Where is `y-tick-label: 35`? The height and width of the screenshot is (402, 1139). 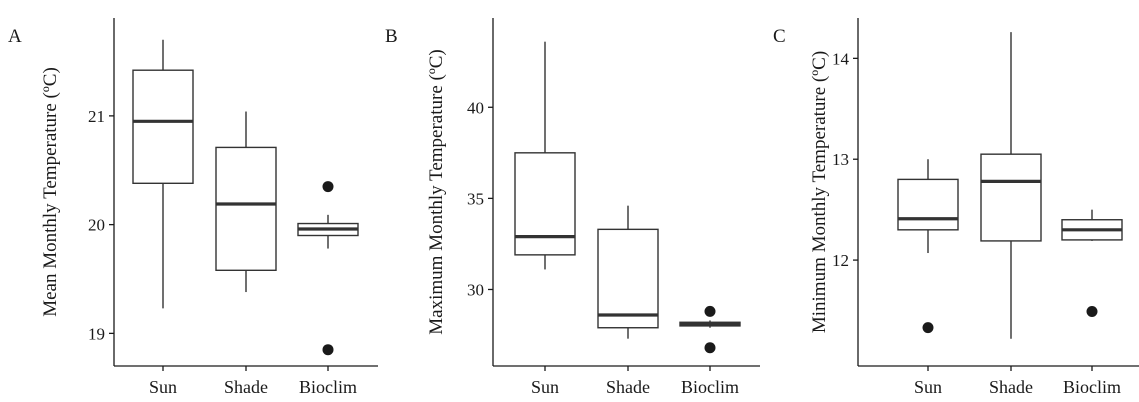 y-tick-label: 35 is located at coordinates (475, 198).